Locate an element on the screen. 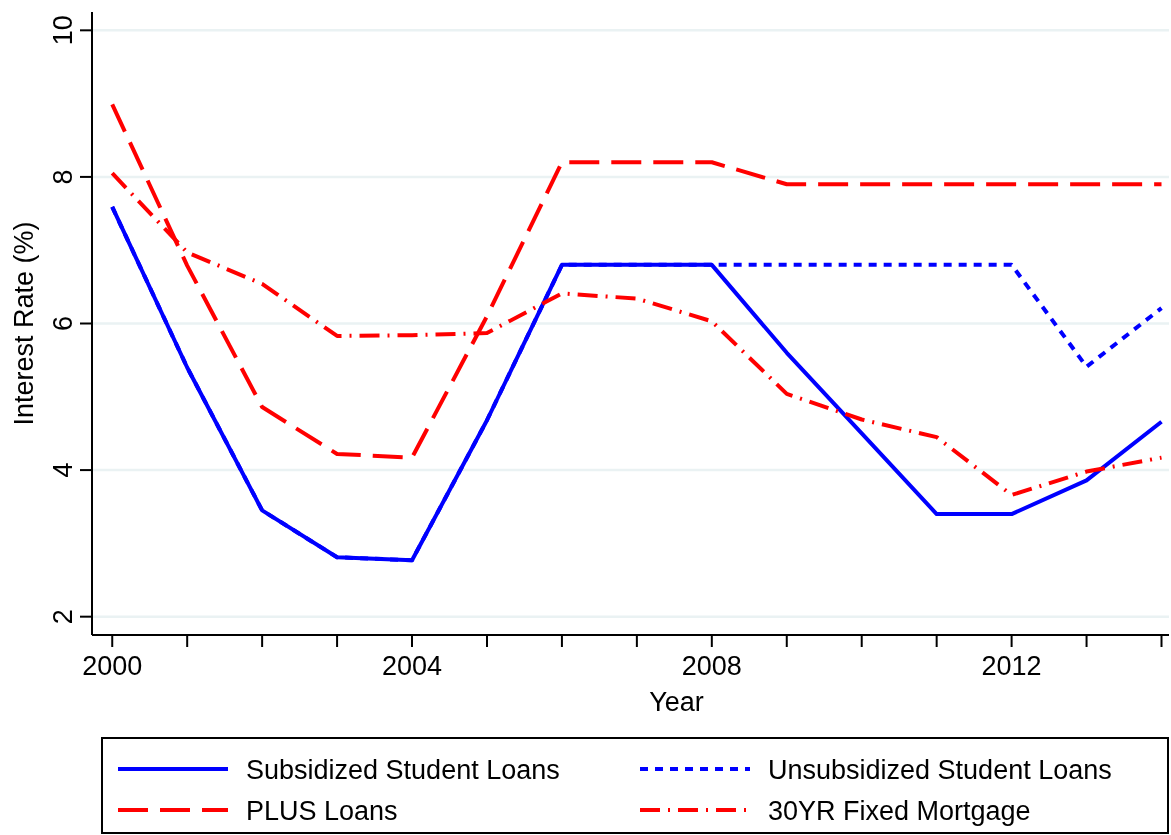 The width and height of the screenshot is (1171, 835). x-tick-label: 2004 is located at coordinates (412, 666).